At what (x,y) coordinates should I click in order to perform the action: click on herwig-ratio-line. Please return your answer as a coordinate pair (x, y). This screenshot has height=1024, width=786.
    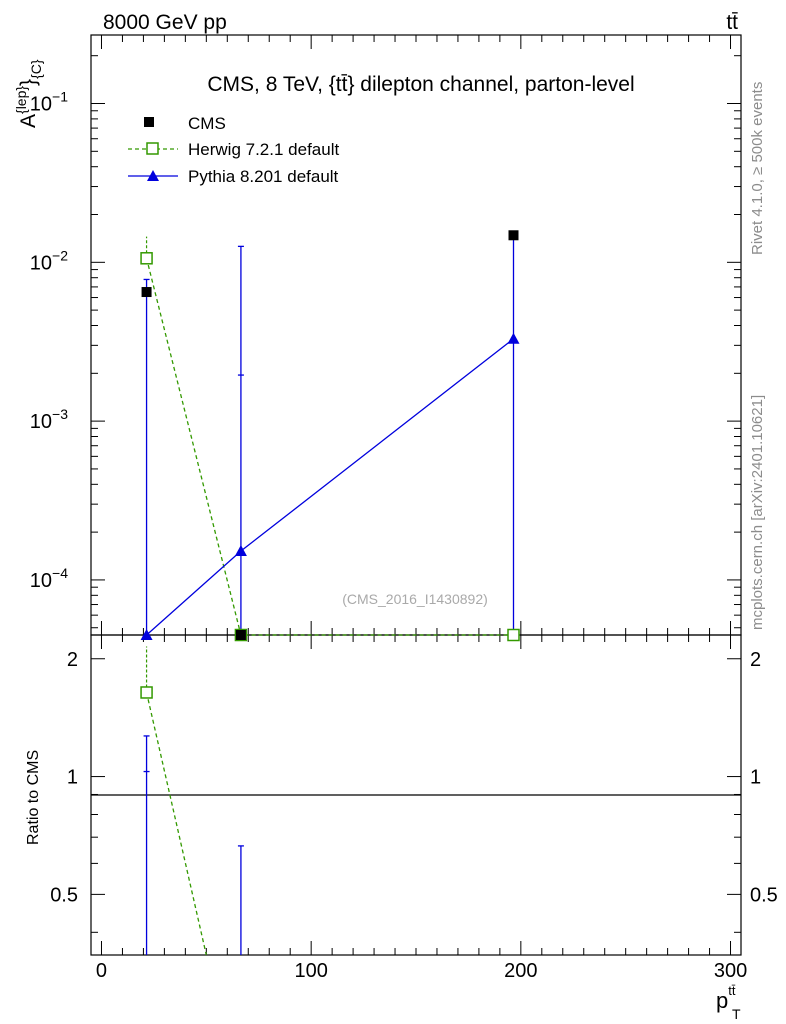
    Looking at the image, I should click on (176, 824).